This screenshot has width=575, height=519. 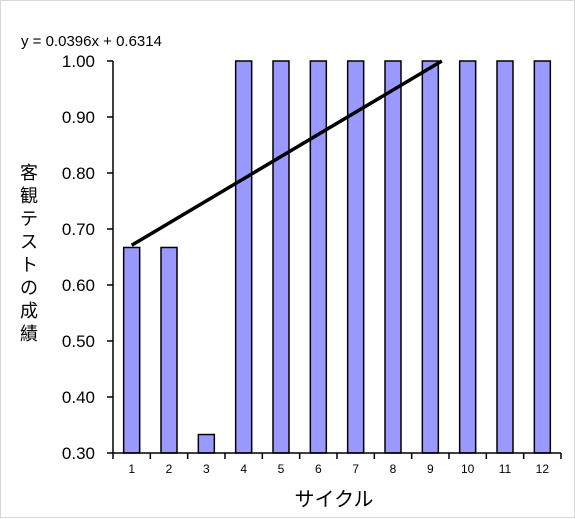 What do you see at coordinates (206, 469) in the screenshot?
I see `x-tick-label: 3` at bounding box center [206, 469].